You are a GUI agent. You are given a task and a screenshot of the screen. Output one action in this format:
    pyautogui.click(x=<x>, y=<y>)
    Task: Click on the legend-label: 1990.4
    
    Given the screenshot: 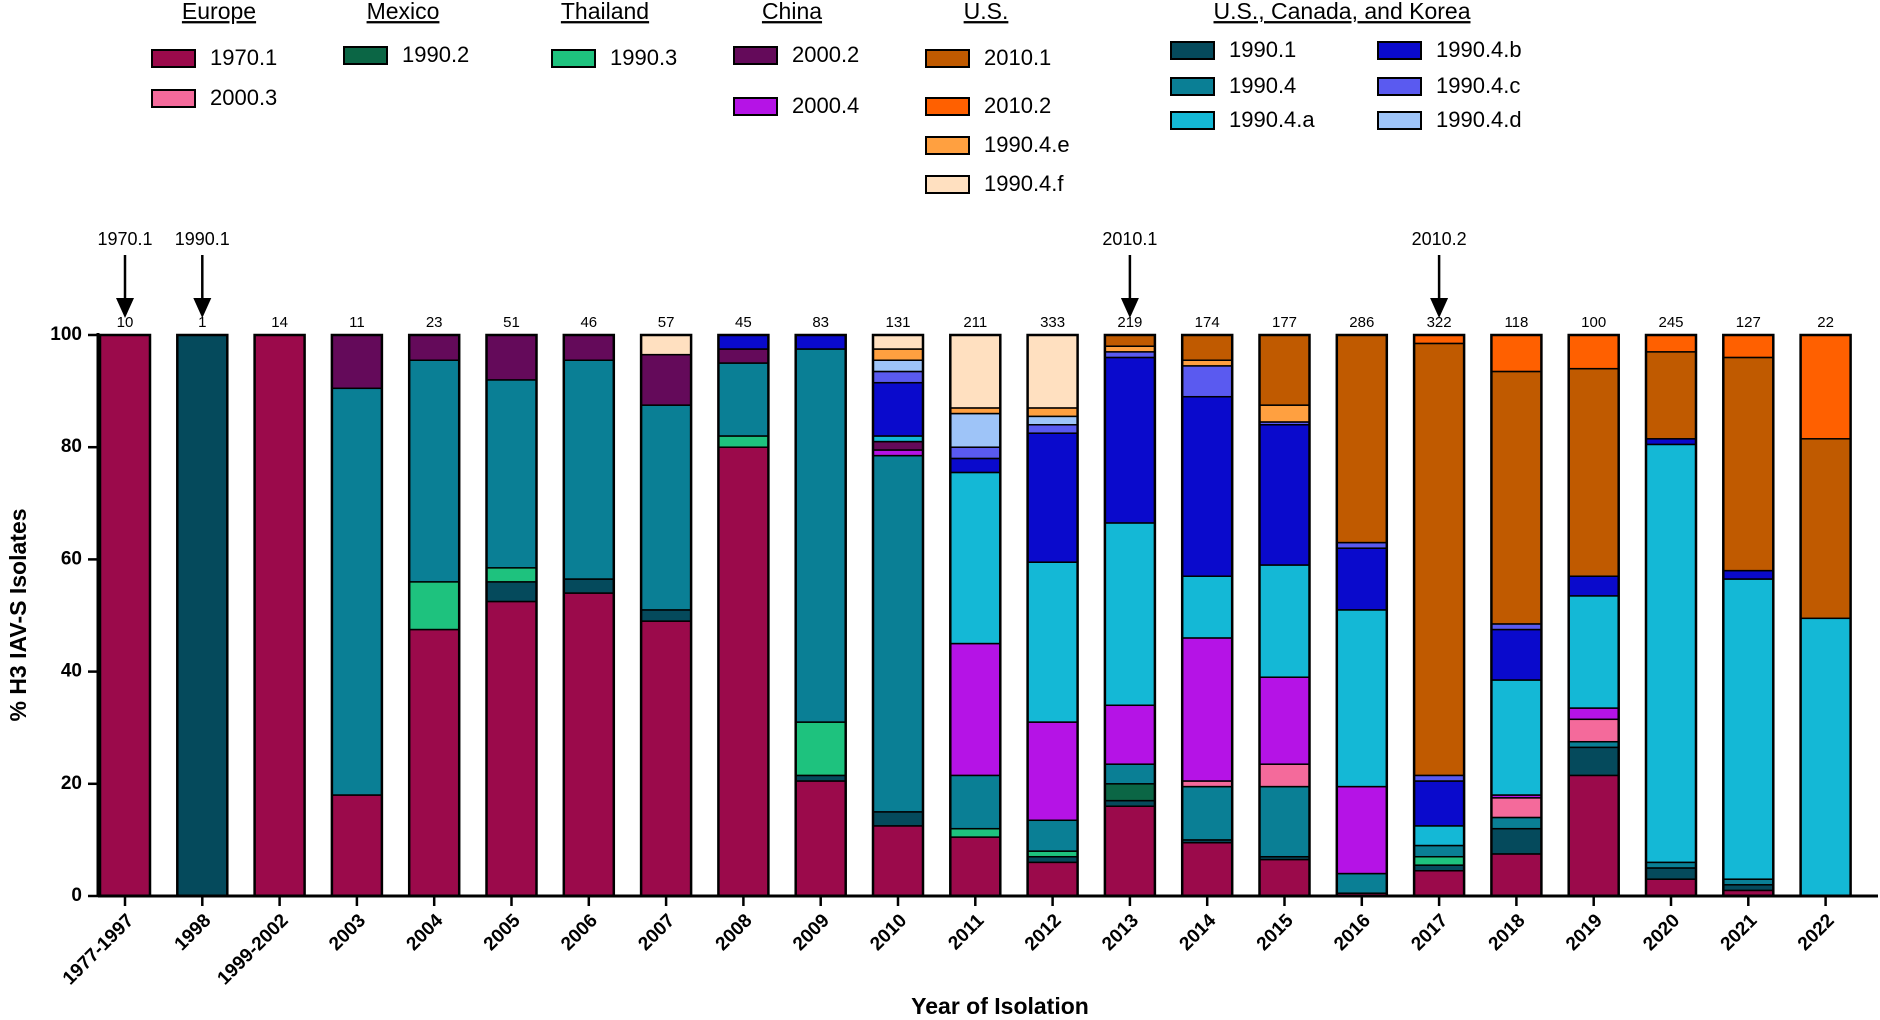 What is the action you would take?
    pyautogui.click(x=1262, y=85)
    